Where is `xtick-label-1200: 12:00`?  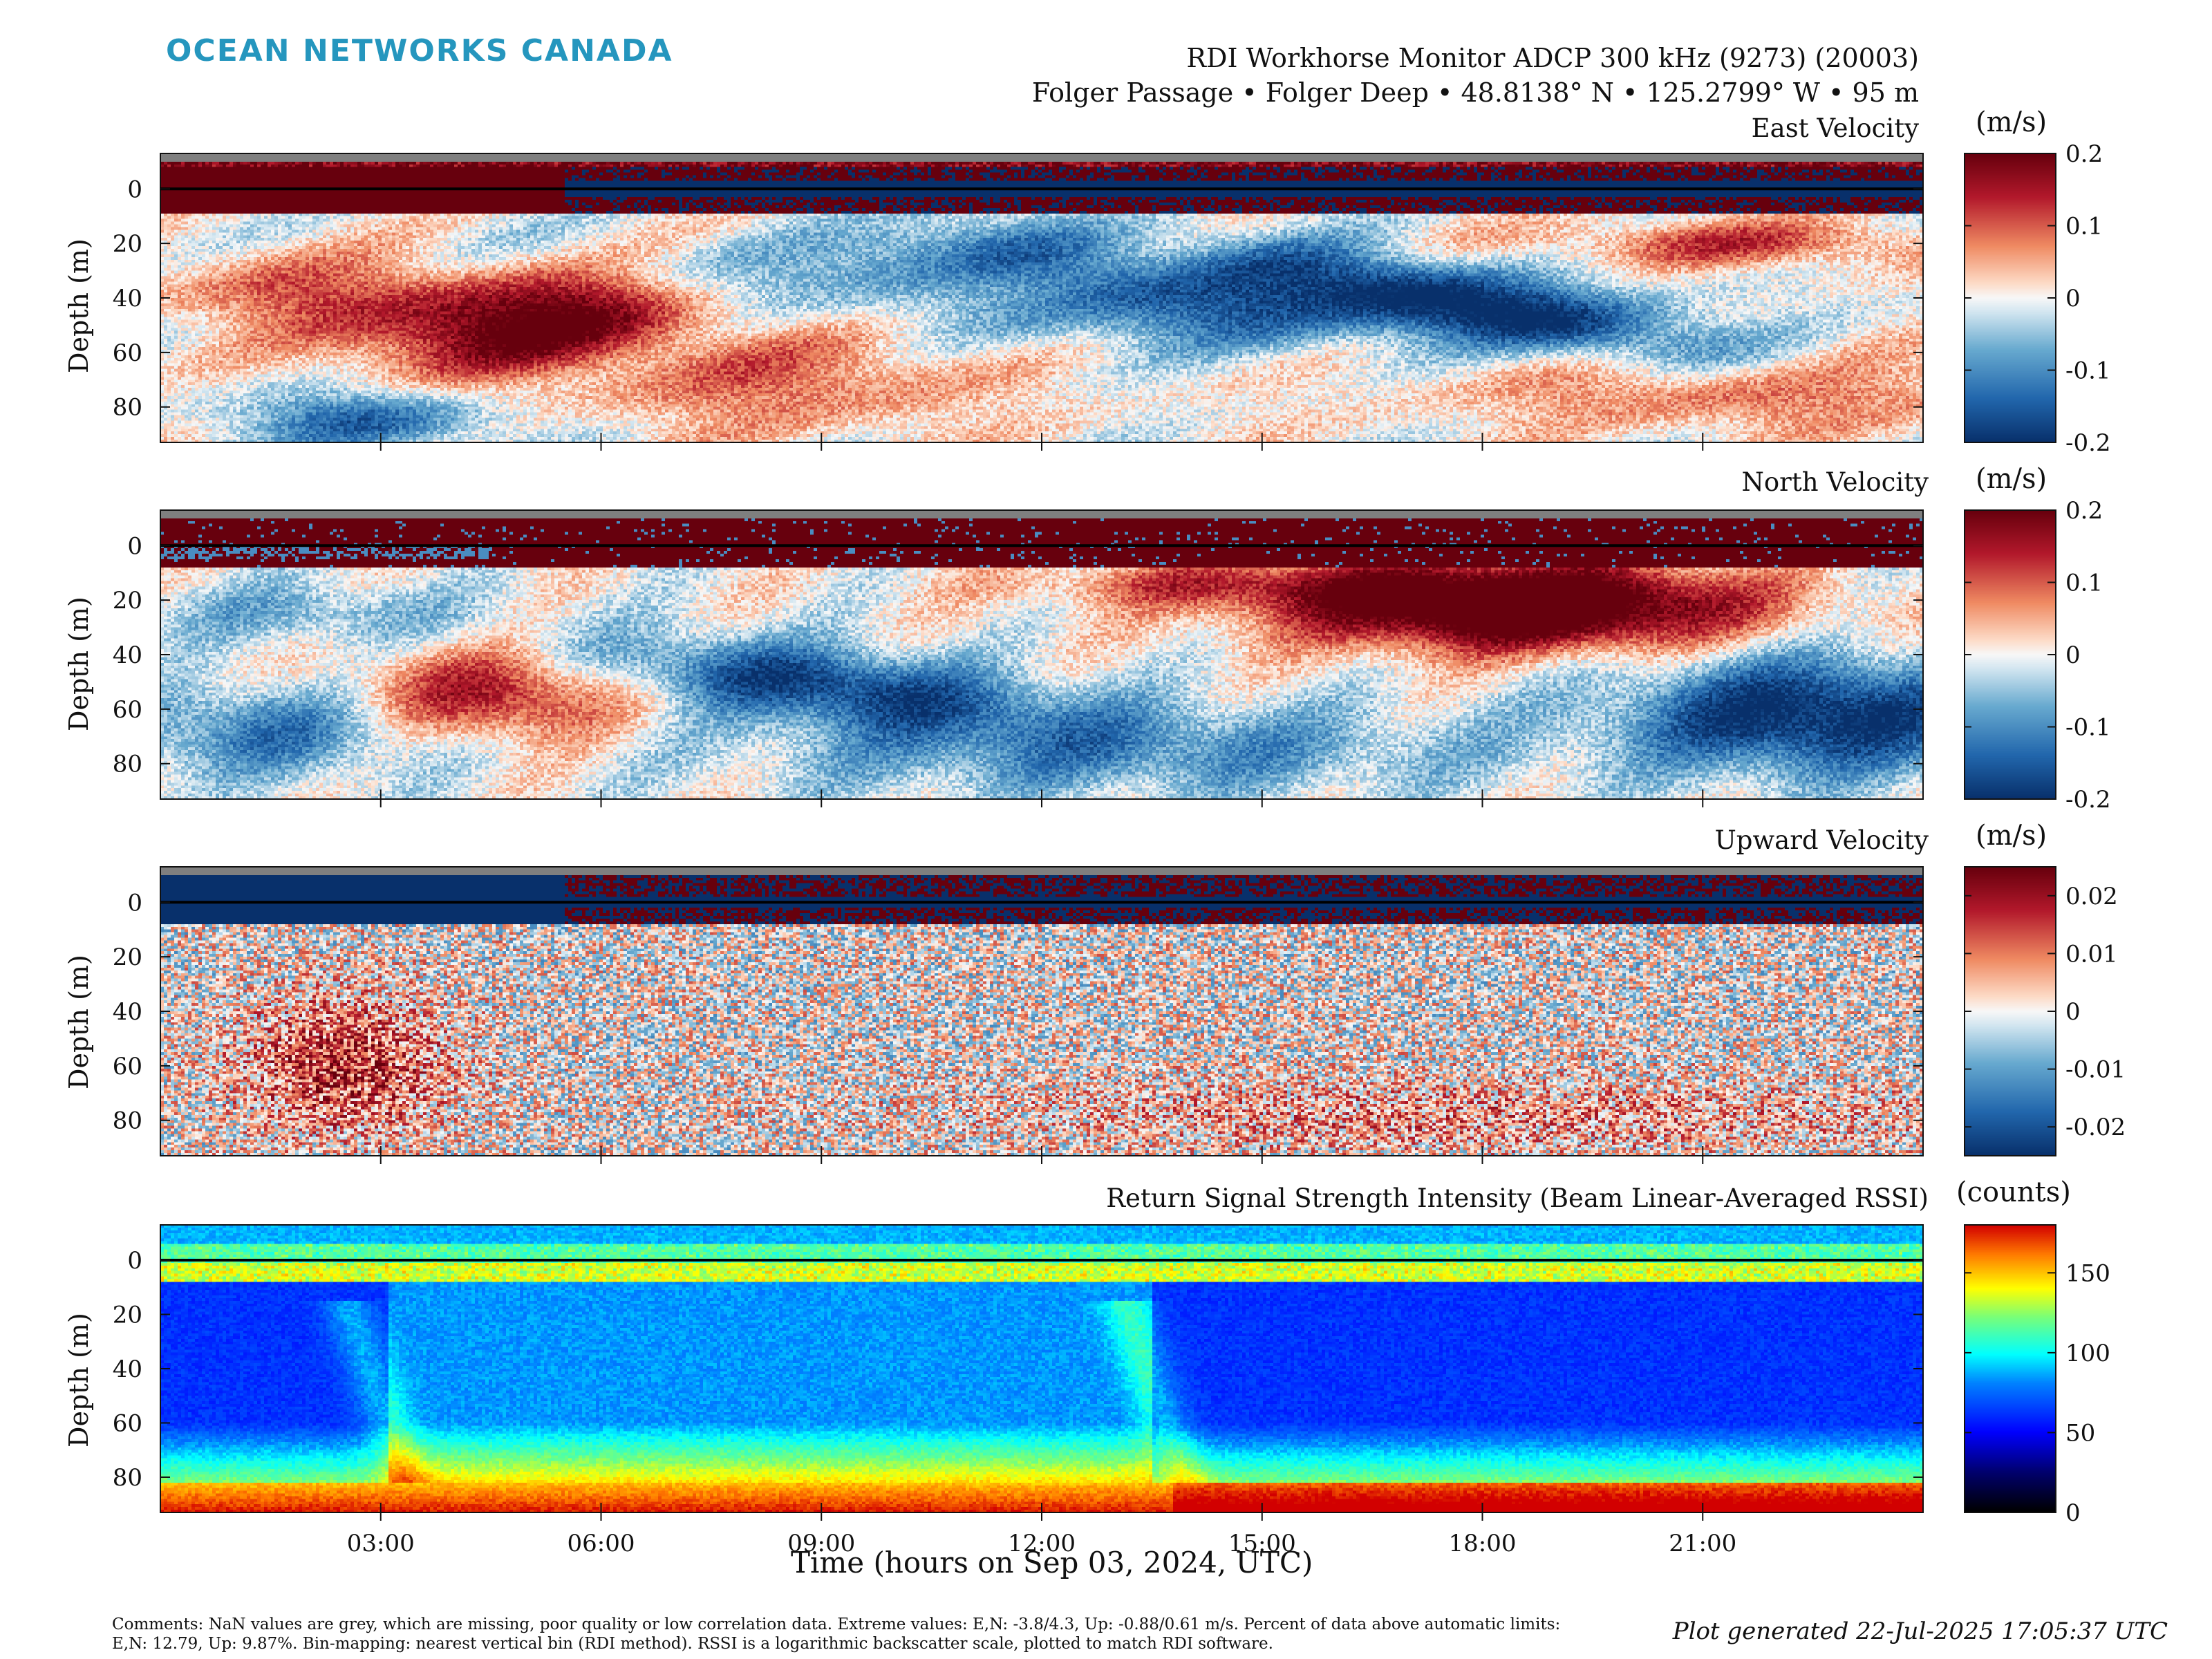
xtick-label-1200: 12:00 is located at coordinates (1042, 1544).